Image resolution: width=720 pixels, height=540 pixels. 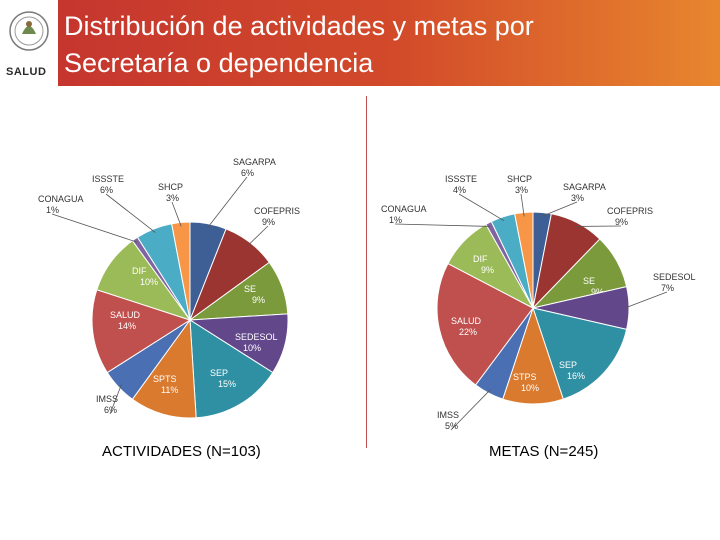 I want to click on slice-name-label: STPS, so click(x=525, y=377).